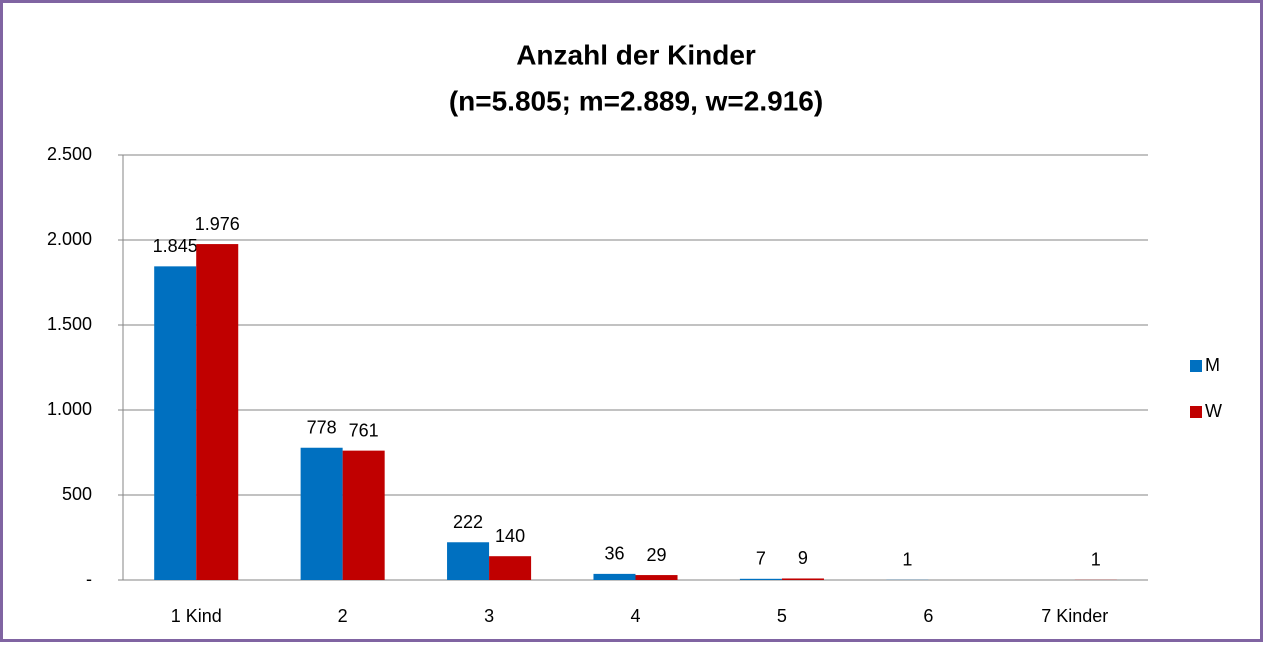  I want to click on chart-title: Anzahl der Kinder, so click(636, 54).